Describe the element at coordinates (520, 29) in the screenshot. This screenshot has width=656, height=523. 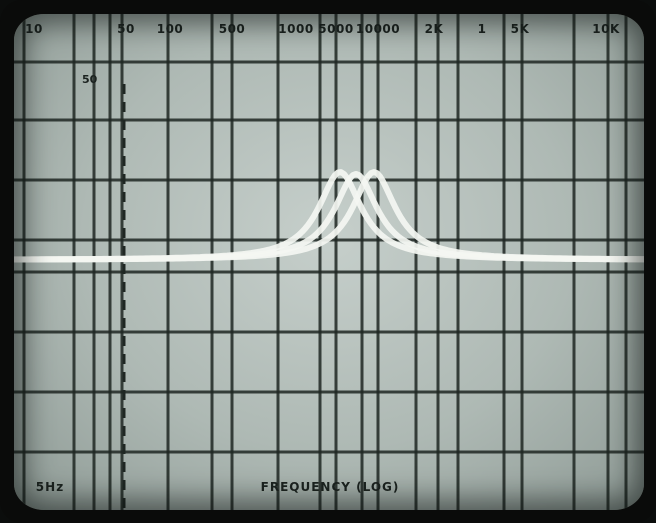
I see `top-scale-label: 5K` at that location.